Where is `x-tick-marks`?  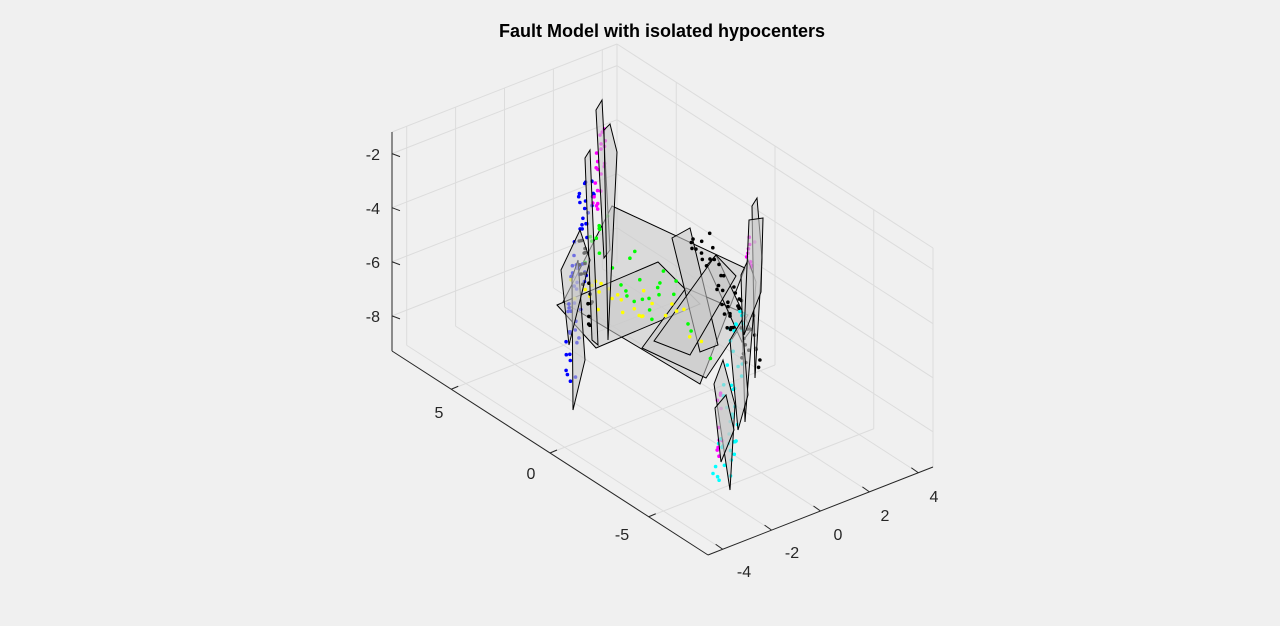 x-tick-marks is located at coordinates (817, 508).